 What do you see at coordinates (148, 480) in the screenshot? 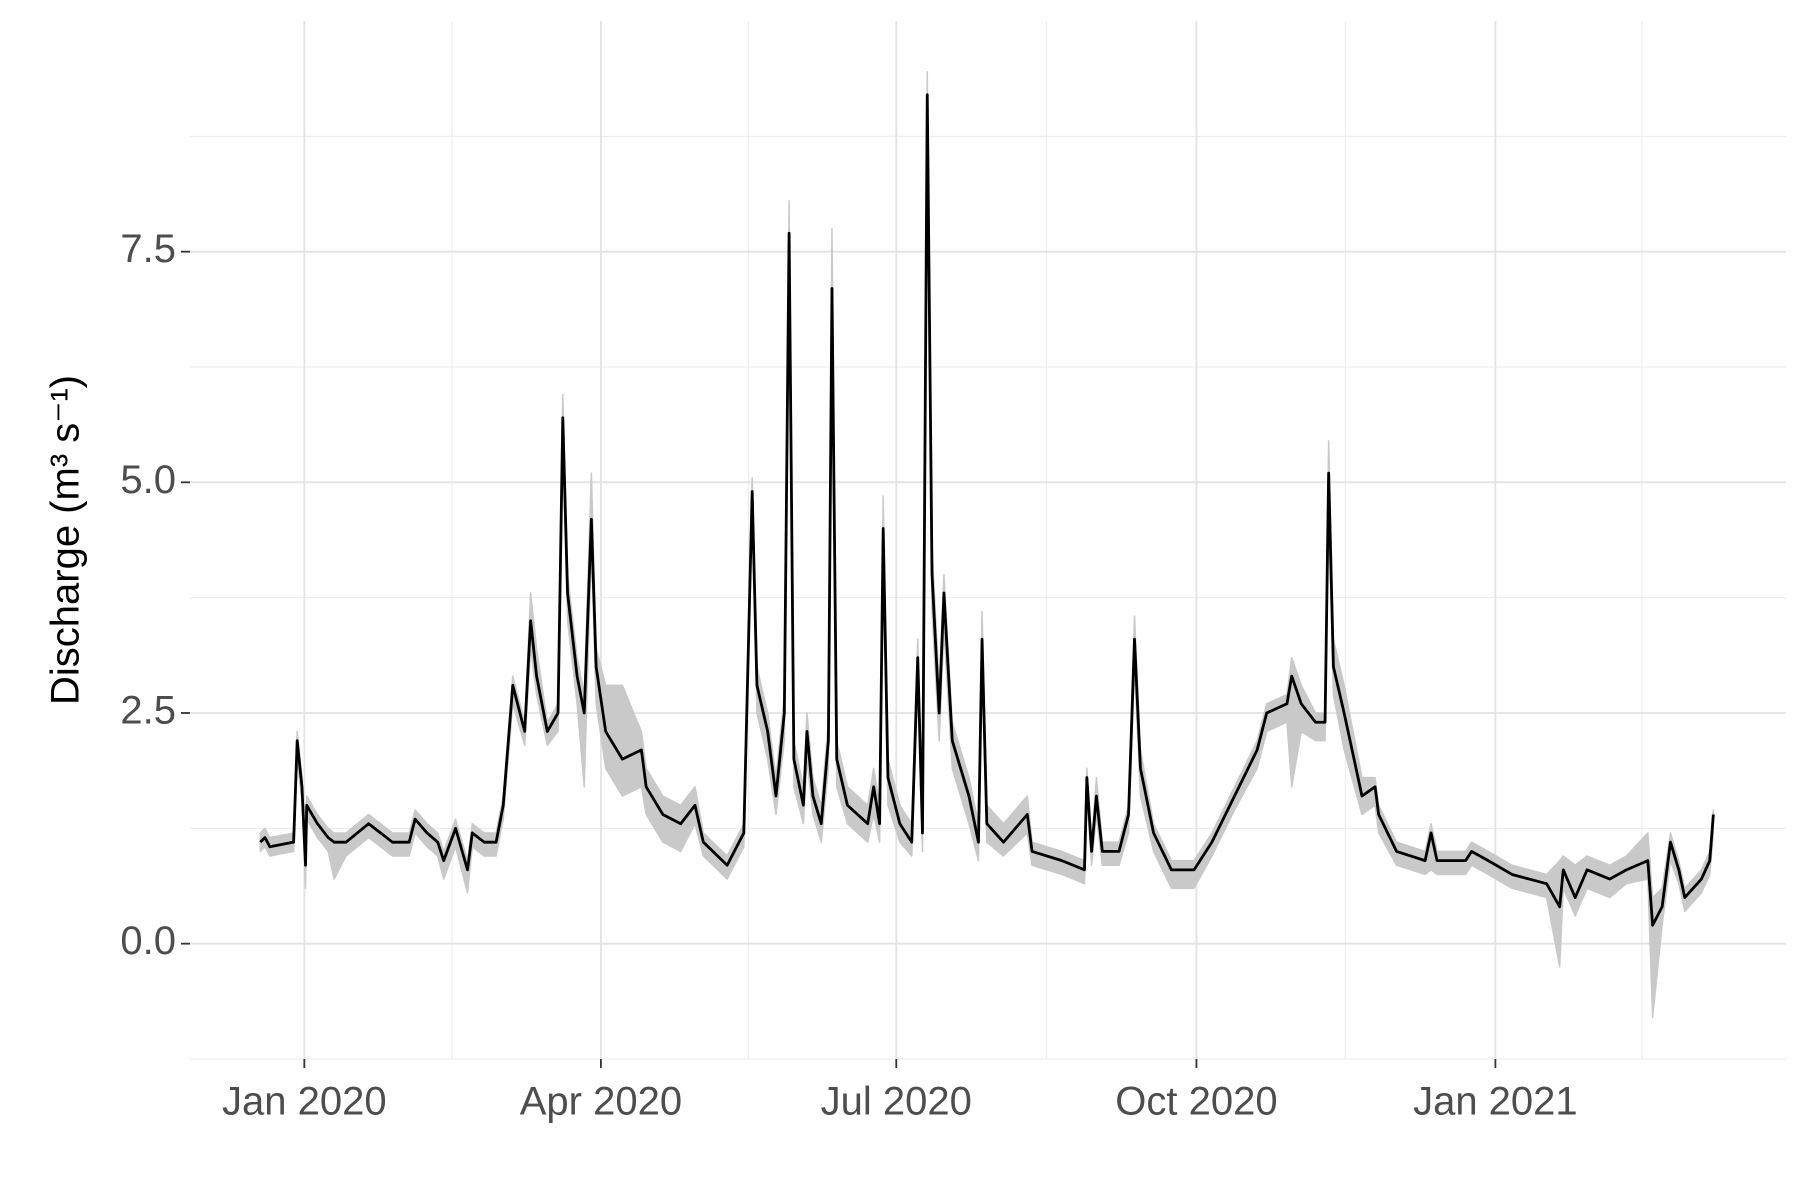
I see `y-tick-label: 5.0` at bounding box center [148, 480].